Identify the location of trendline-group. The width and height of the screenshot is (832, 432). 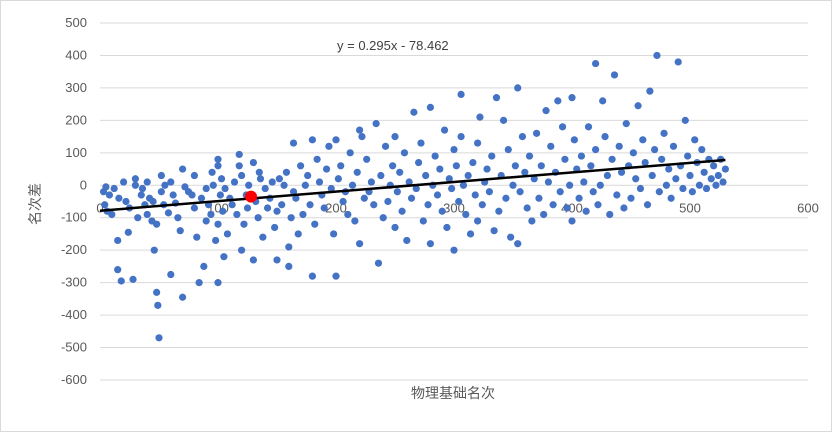
(412, 185).